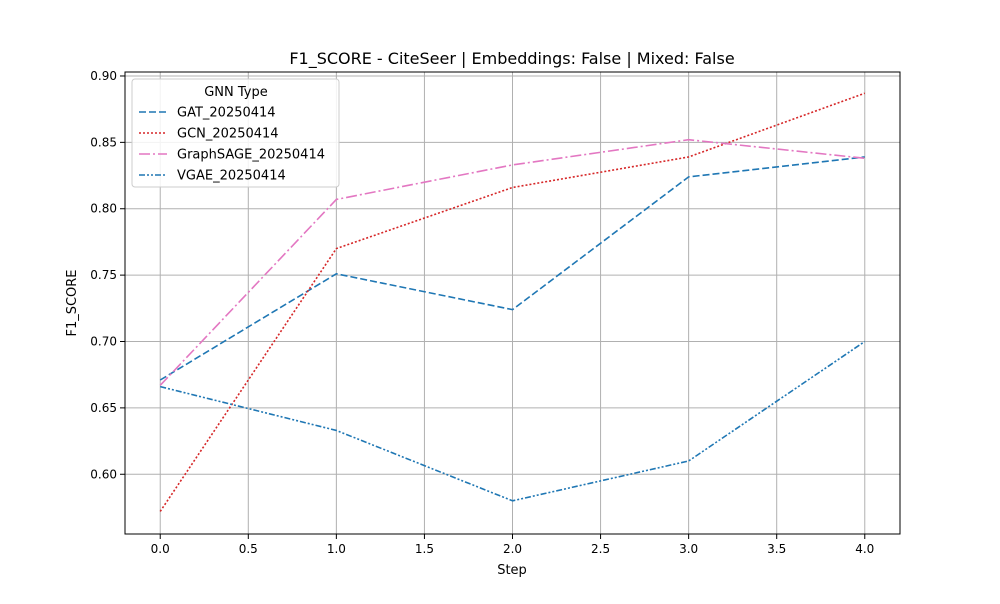 The image size is (1000, 604). I want to click on x-tick-label: 2.5, so click(600, 549).